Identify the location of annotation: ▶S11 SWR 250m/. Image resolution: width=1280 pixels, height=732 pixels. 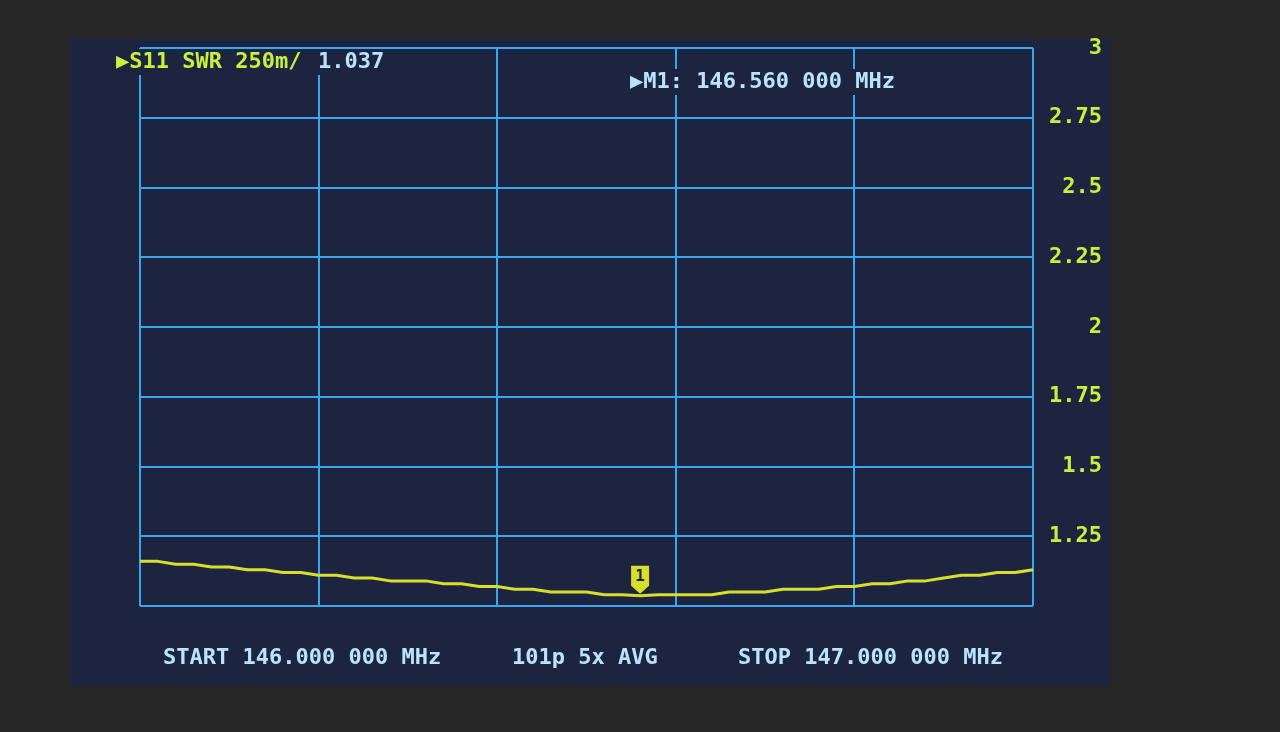
(209, 60).